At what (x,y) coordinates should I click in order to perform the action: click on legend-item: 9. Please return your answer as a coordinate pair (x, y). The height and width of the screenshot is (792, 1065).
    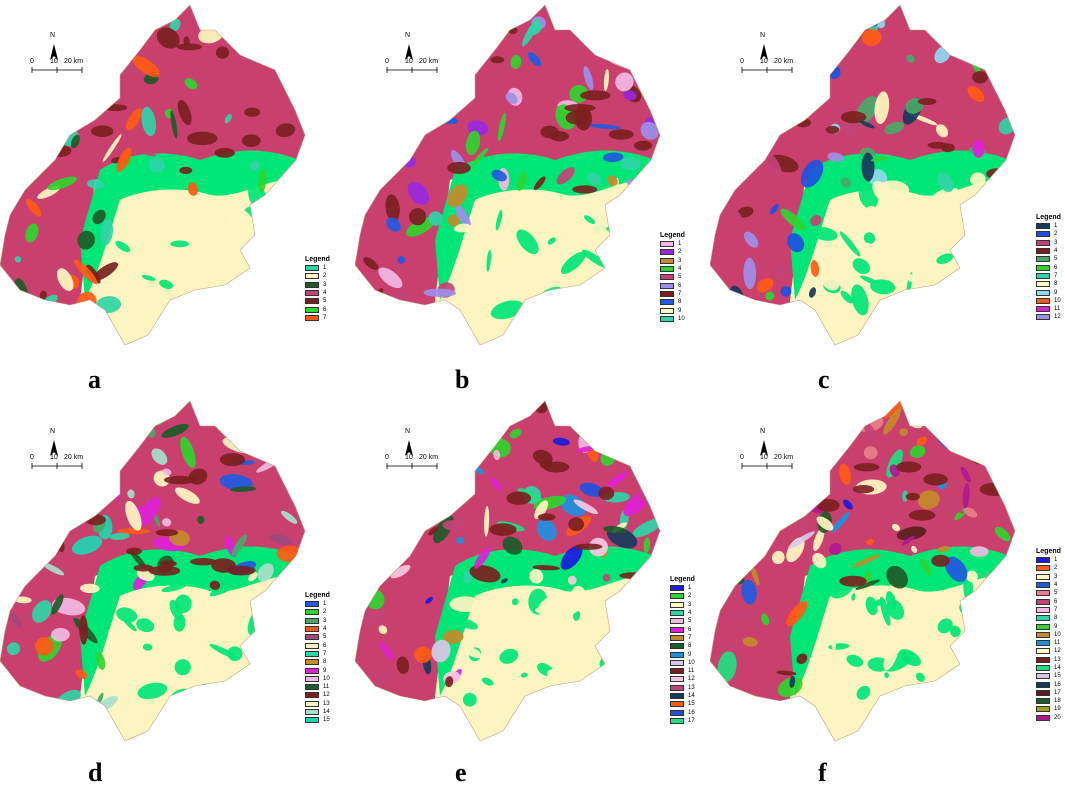
    Looking at the image, I should click on (317, 670).